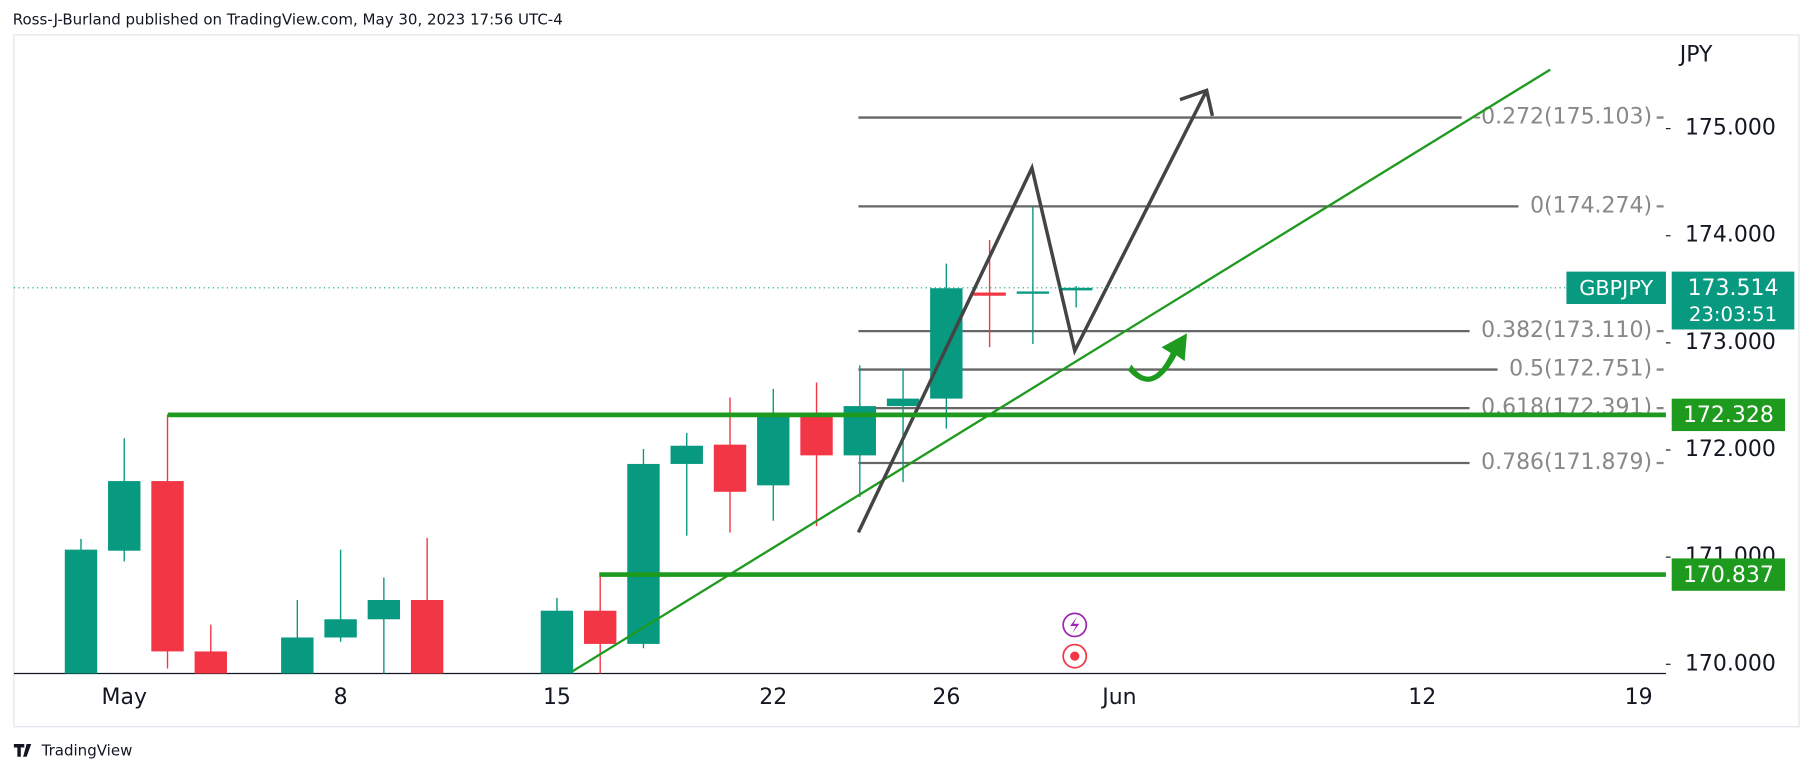  I want to click on fib-label: -0.272(175.103), so click(1562, 117).